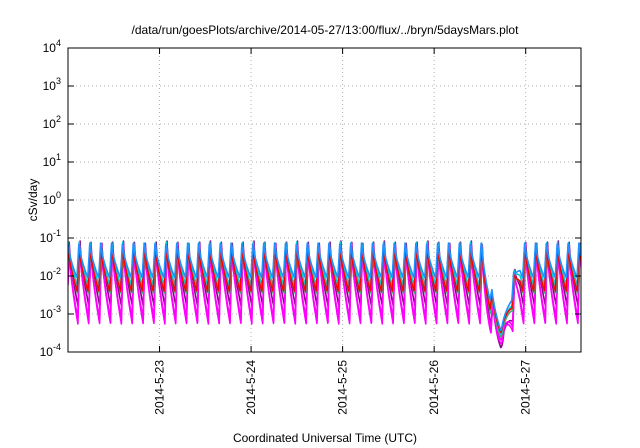 The height and width of the screenshot is (448, 640). I want to click on y-tick-label: 10⁻⁴, so click(50, 350).